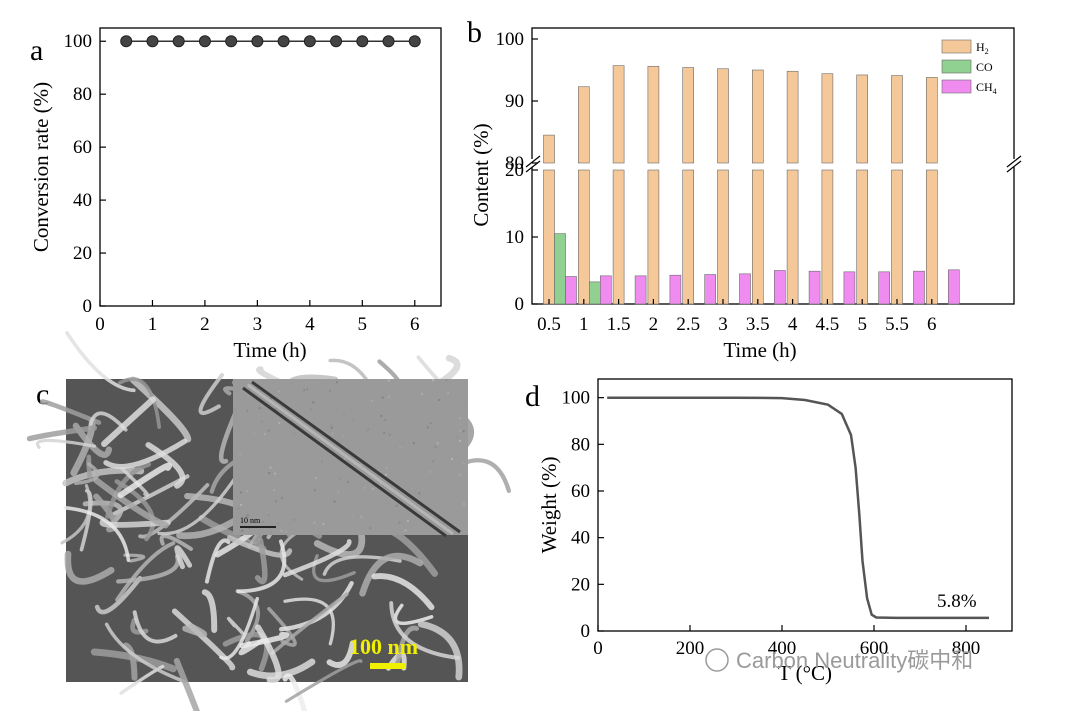 This screenshot has width=1080, height=711. What do you see at coordinates (984, 67) in the screenshot?
I see `panel-b-legend-label: CO` at bounding box center [984, 67].